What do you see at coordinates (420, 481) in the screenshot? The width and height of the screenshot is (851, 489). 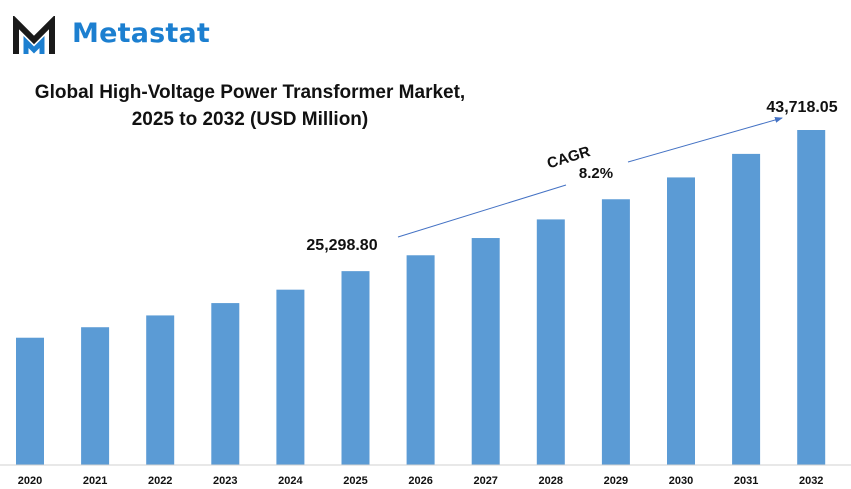 I see `x-tick-label-2026: 2026` at bounding box center [420, 481].